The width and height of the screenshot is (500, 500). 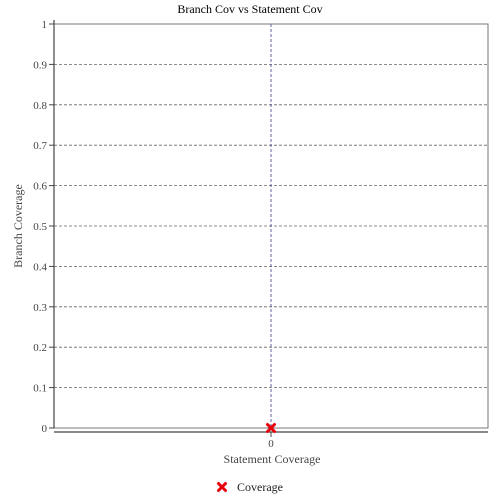 What do you see at coordinates (249, 9) in the screenshot?
I see `chart-title: Branch Cov vs Statement Cov` at bounding box center [249, 9].